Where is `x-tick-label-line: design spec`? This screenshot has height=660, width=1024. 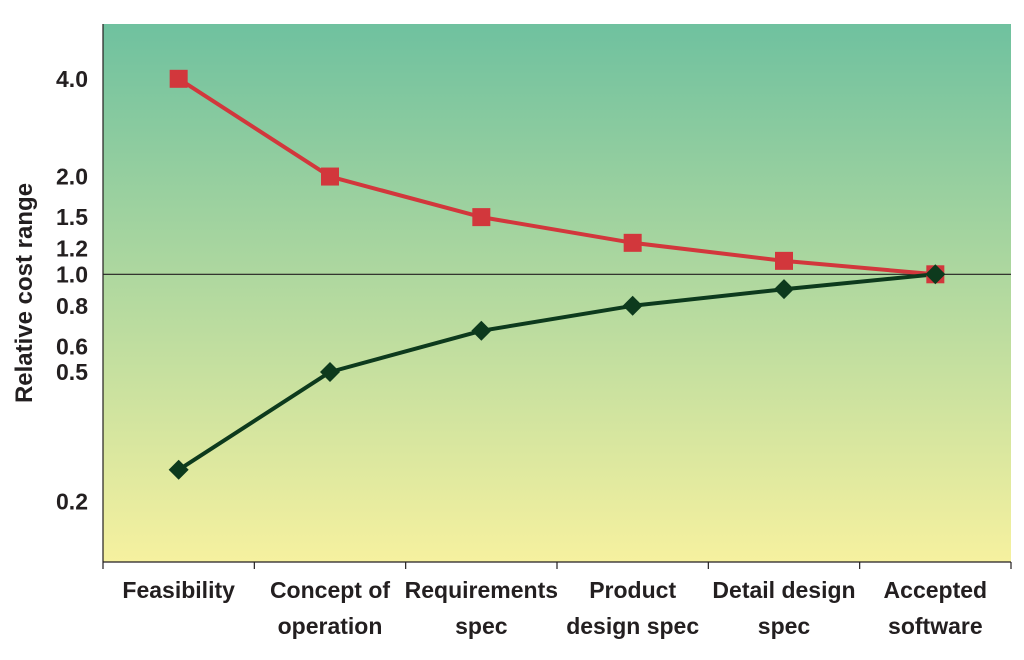
x-tick-label-line: design spec is located at coordinates (632, 626).